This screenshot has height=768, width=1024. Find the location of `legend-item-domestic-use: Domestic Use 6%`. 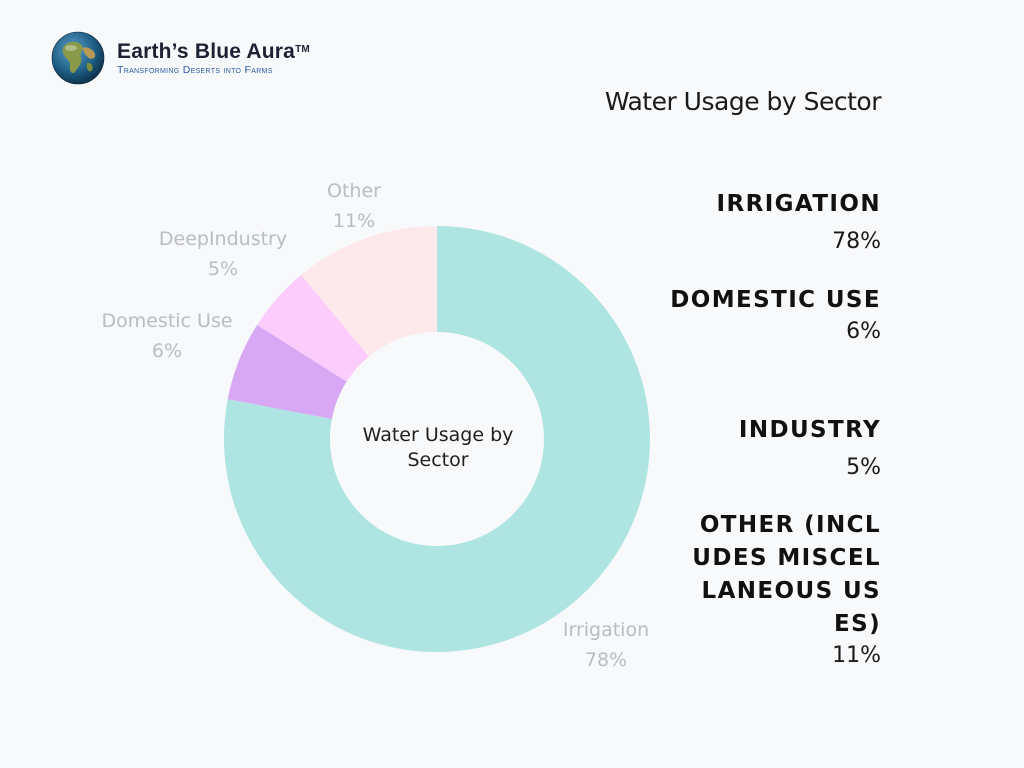

legend-item-domestic-use: Domestic Use 6% is located at coordinates (766, 315).